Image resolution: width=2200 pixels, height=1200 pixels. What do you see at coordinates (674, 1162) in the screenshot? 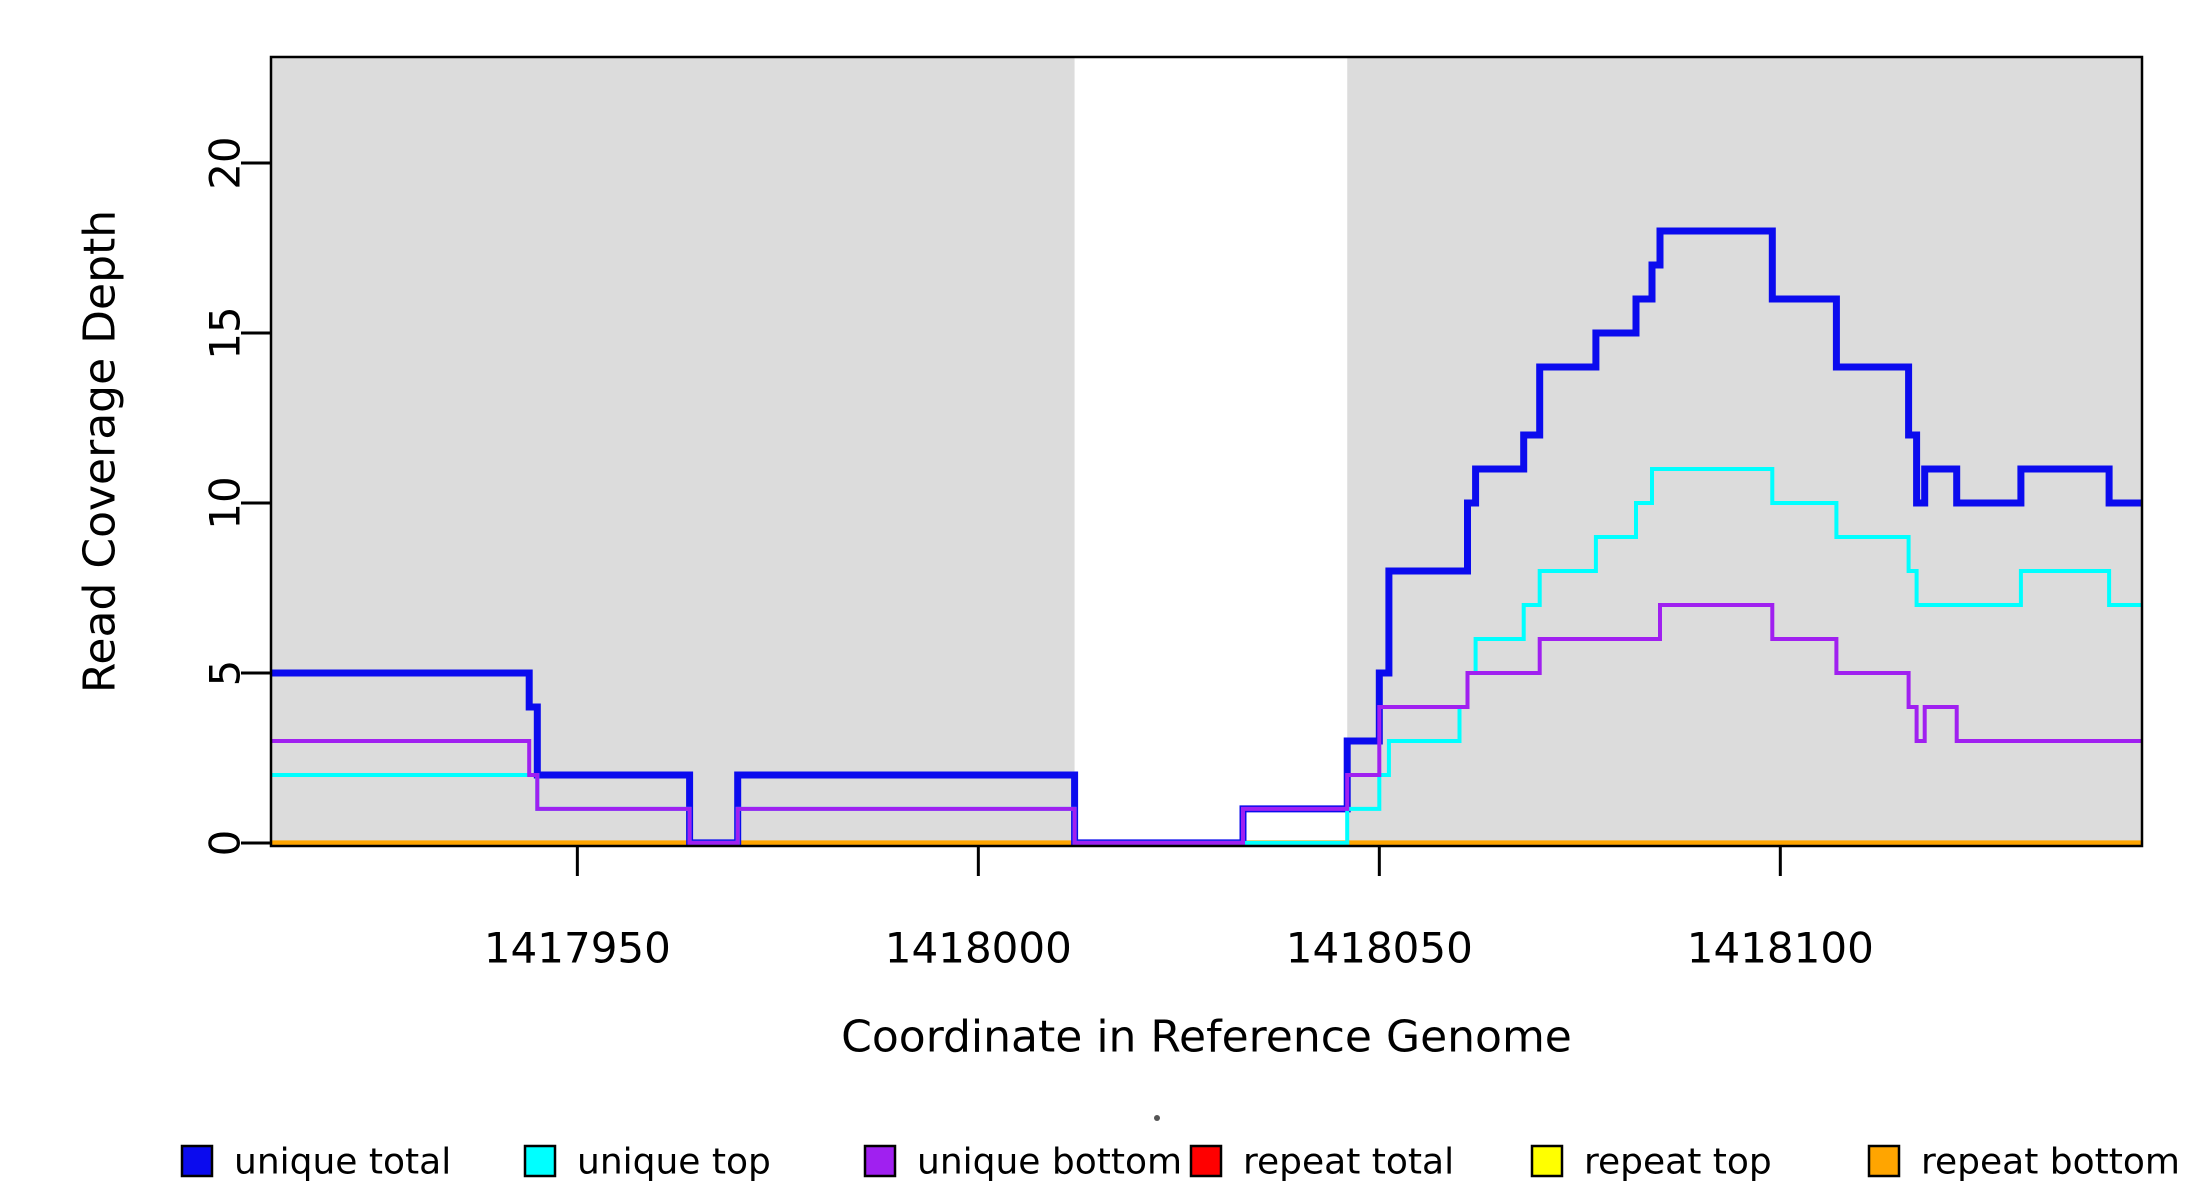
I see `legend-label-unique-top: unique top` at bounding box center [674, 1162].